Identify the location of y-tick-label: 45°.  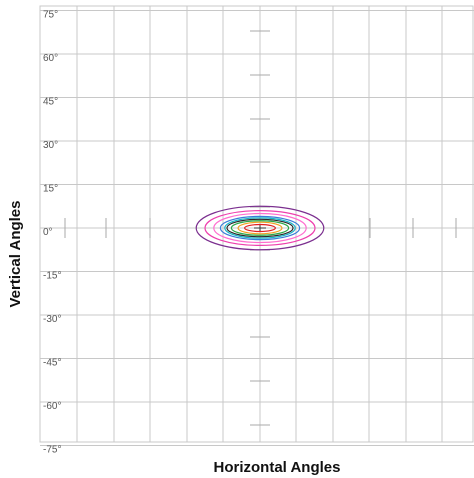
(50, 102).